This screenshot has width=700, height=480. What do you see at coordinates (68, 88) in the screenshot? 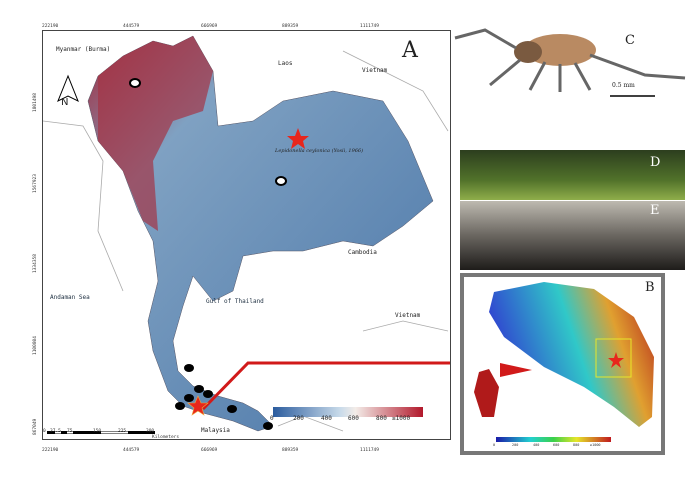
I see `north-arrow-icon` at bounding box center [68, 88].